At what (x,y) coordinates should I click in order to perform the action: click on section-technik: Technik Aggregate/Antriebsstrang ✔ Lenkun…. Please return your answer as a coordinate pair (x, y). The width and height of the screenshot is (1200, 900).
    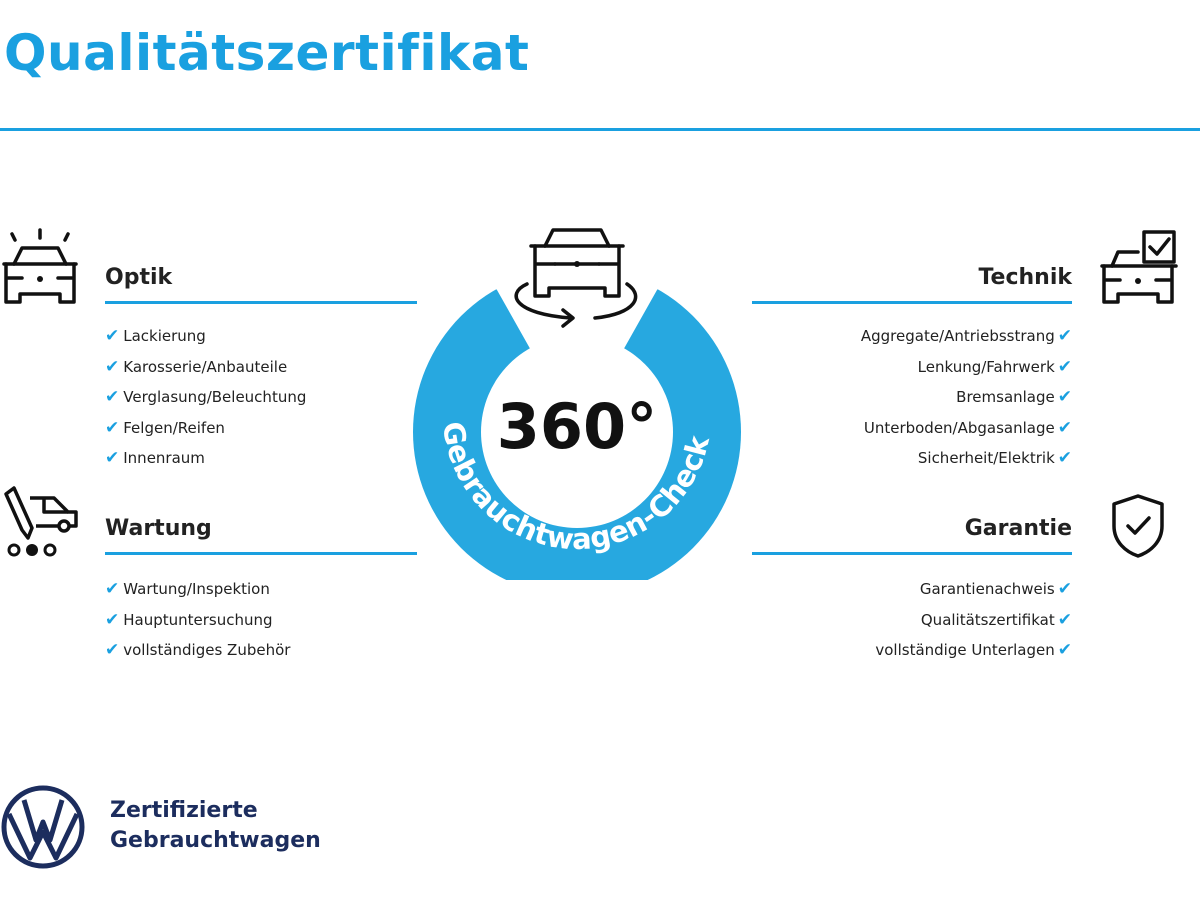
    Looking at the image, I should click on (912, 372).